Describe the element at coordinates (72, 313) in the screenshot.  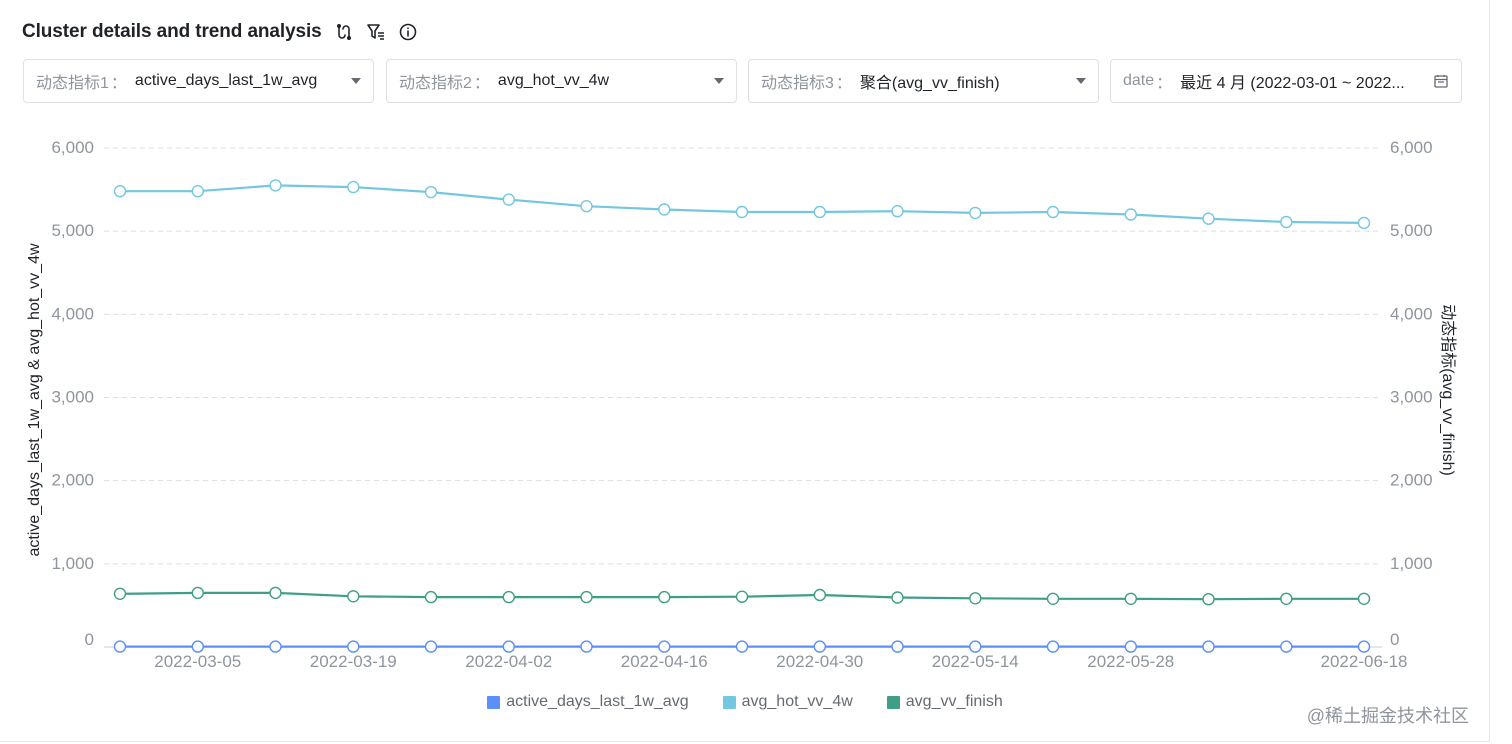
I see `y-tick-label-left: 4,000` at that location.